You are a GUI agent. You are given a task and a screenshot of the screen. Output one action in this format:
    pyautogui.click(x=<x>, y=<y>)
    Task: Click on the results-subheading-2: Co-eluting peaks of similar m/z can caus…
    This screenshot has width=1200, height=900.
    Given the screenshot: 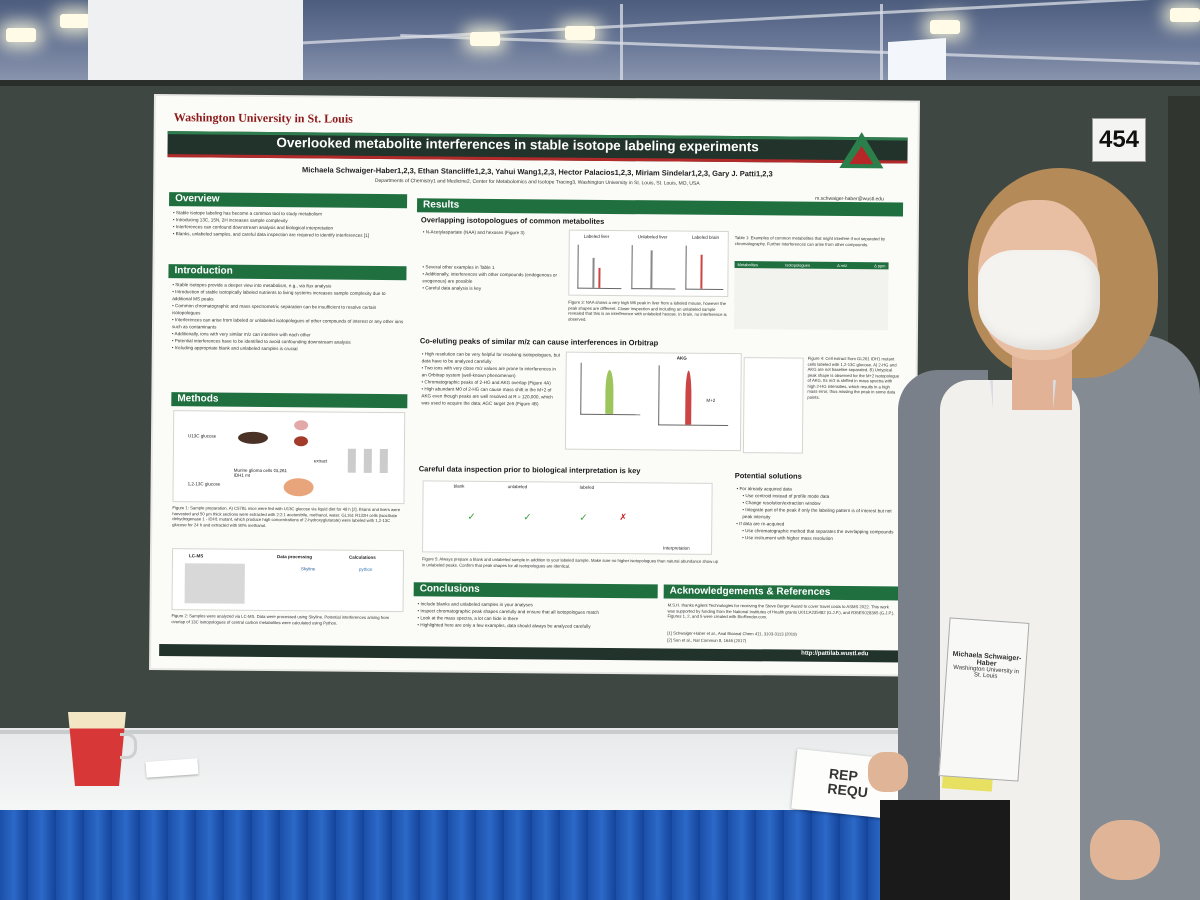 What is the action you would take?
    pyautogui.click(x=539, y=342)
    